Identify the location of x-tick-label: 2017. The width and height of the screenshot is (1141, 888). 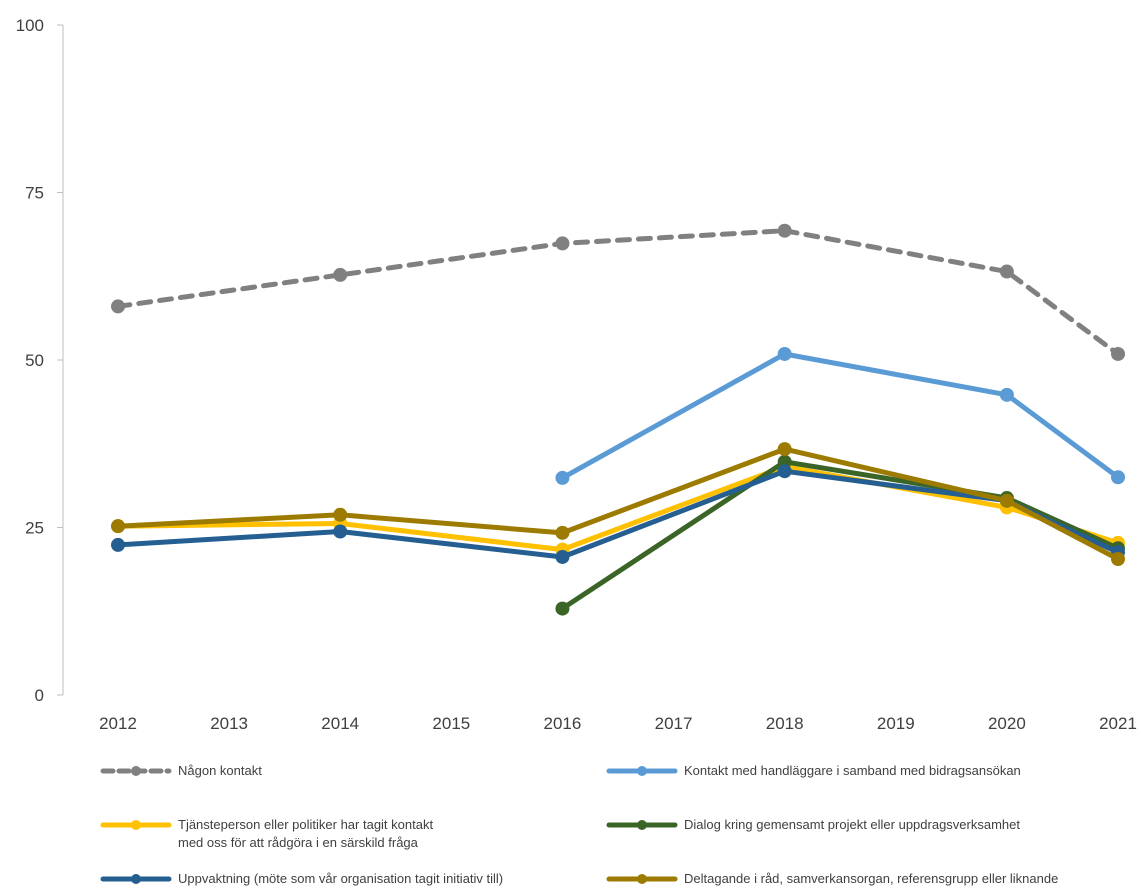
(674, 723).